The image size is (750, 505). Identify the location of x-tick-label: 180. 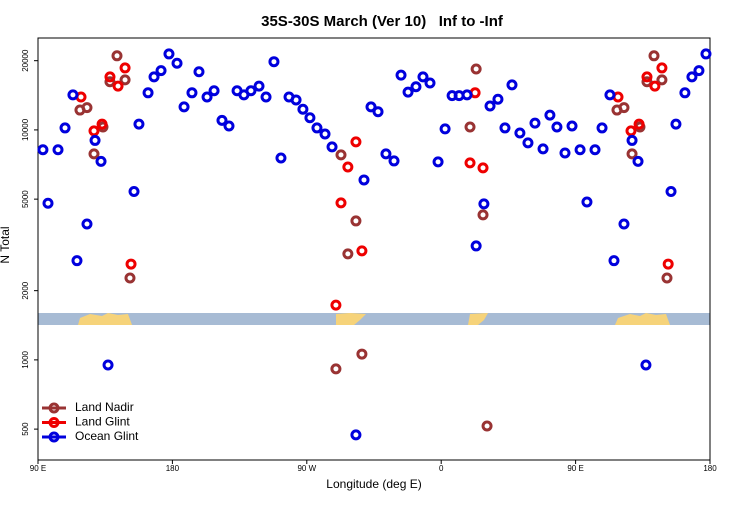
(173, 468).